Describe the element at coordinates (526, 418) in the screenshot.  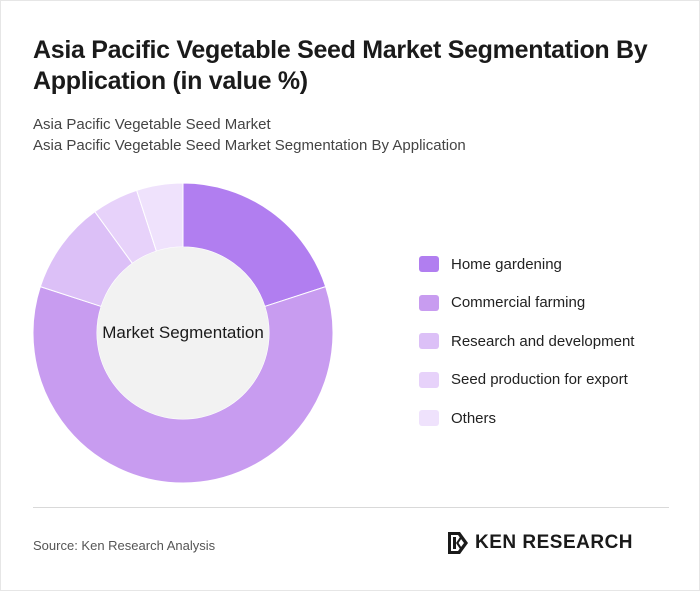
I see `legend-item-others: Others` at that location.